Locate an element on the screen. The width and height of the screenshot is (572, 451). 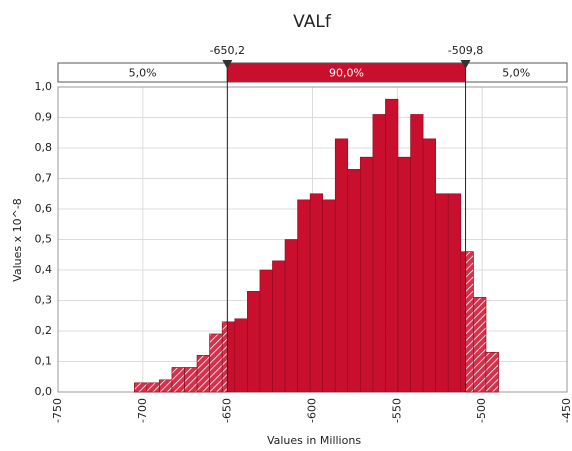
x-tick-label: -750 is located at coordinates (57, 410).